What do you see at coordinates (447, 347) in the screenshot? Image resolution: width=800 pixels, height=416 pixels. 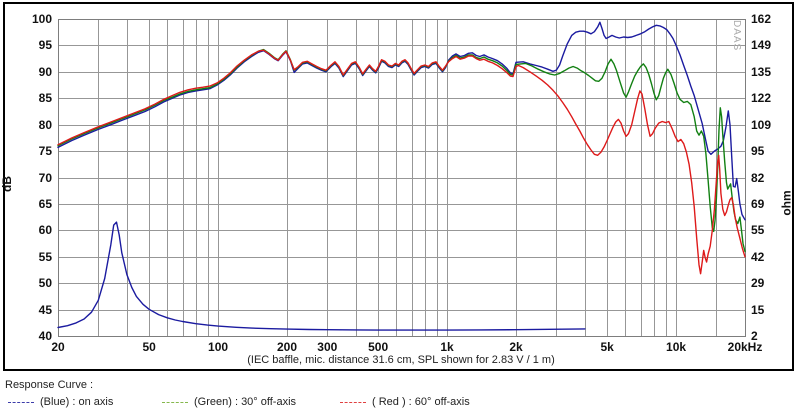 I see `x-tick: 1k` at bounding box center [447, 347].